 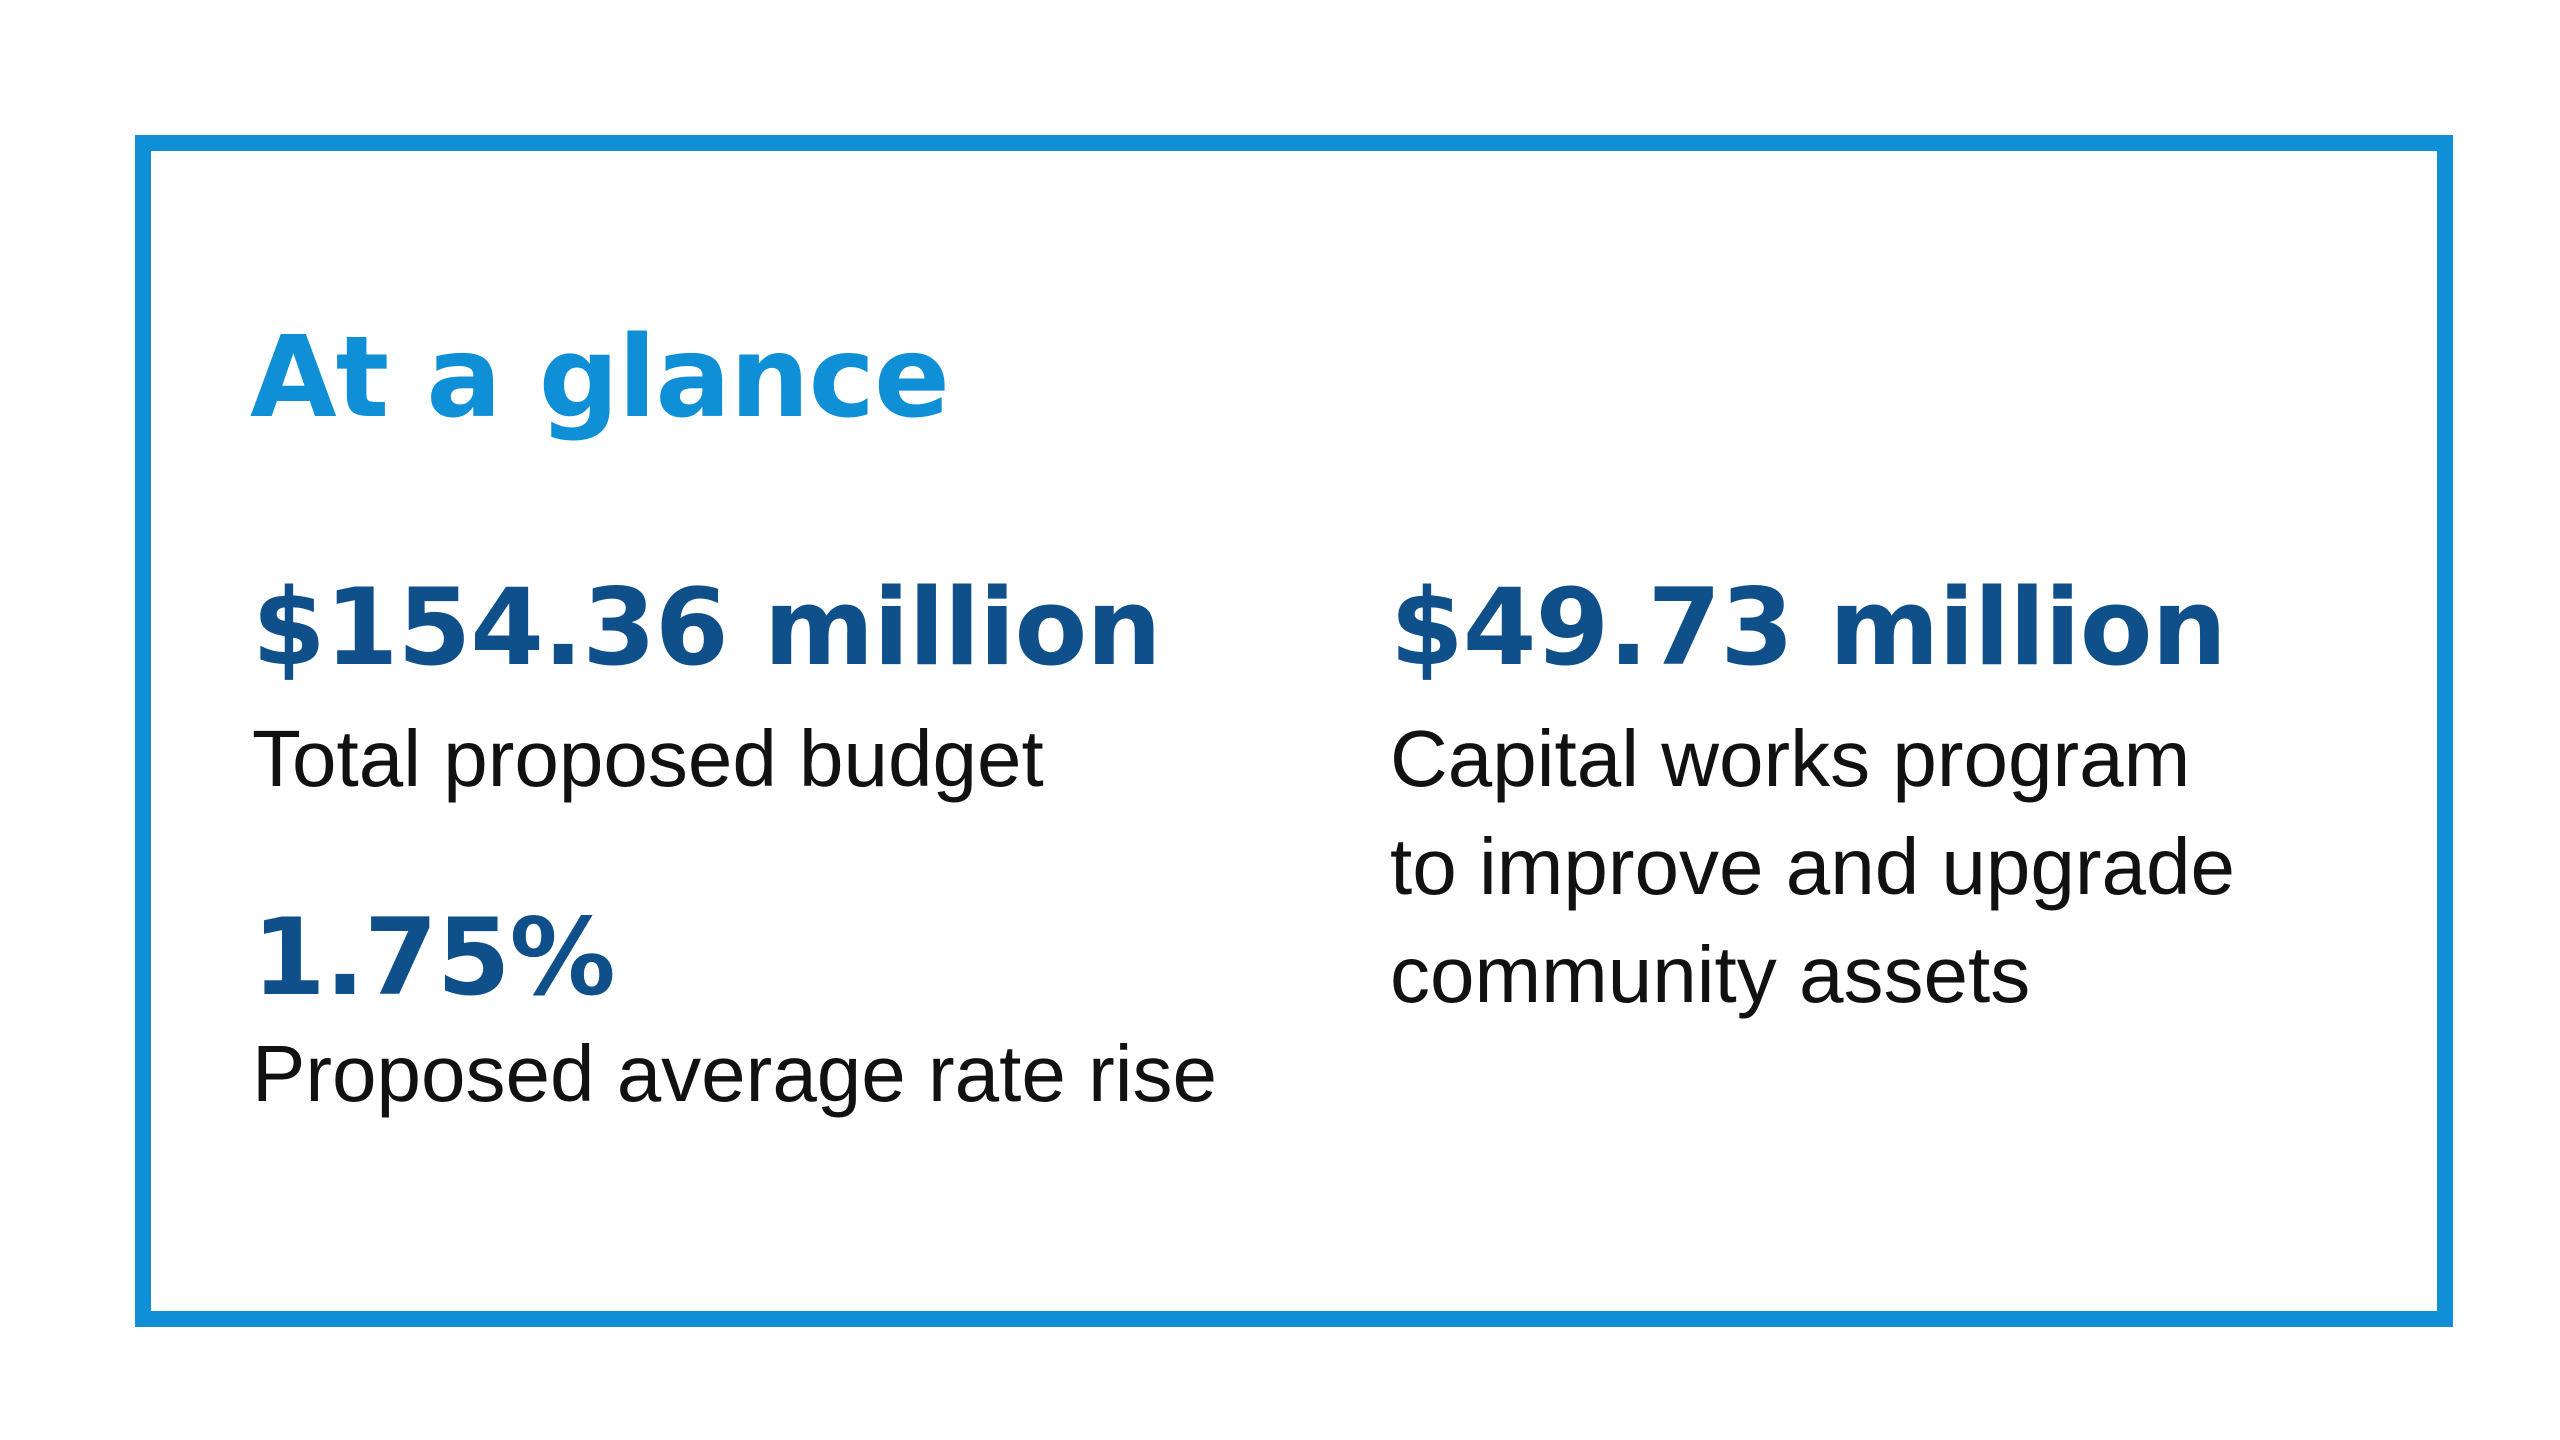 I want to click on stat-label-line: Capital works program, so click(x=1790, y=758).